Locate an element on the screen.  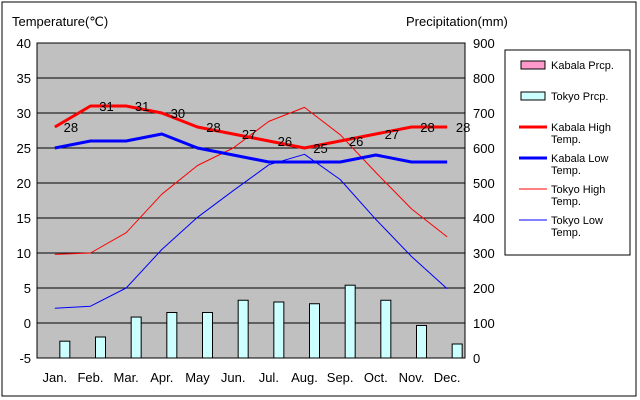
month-label: May is located at coordinates (197, 377).